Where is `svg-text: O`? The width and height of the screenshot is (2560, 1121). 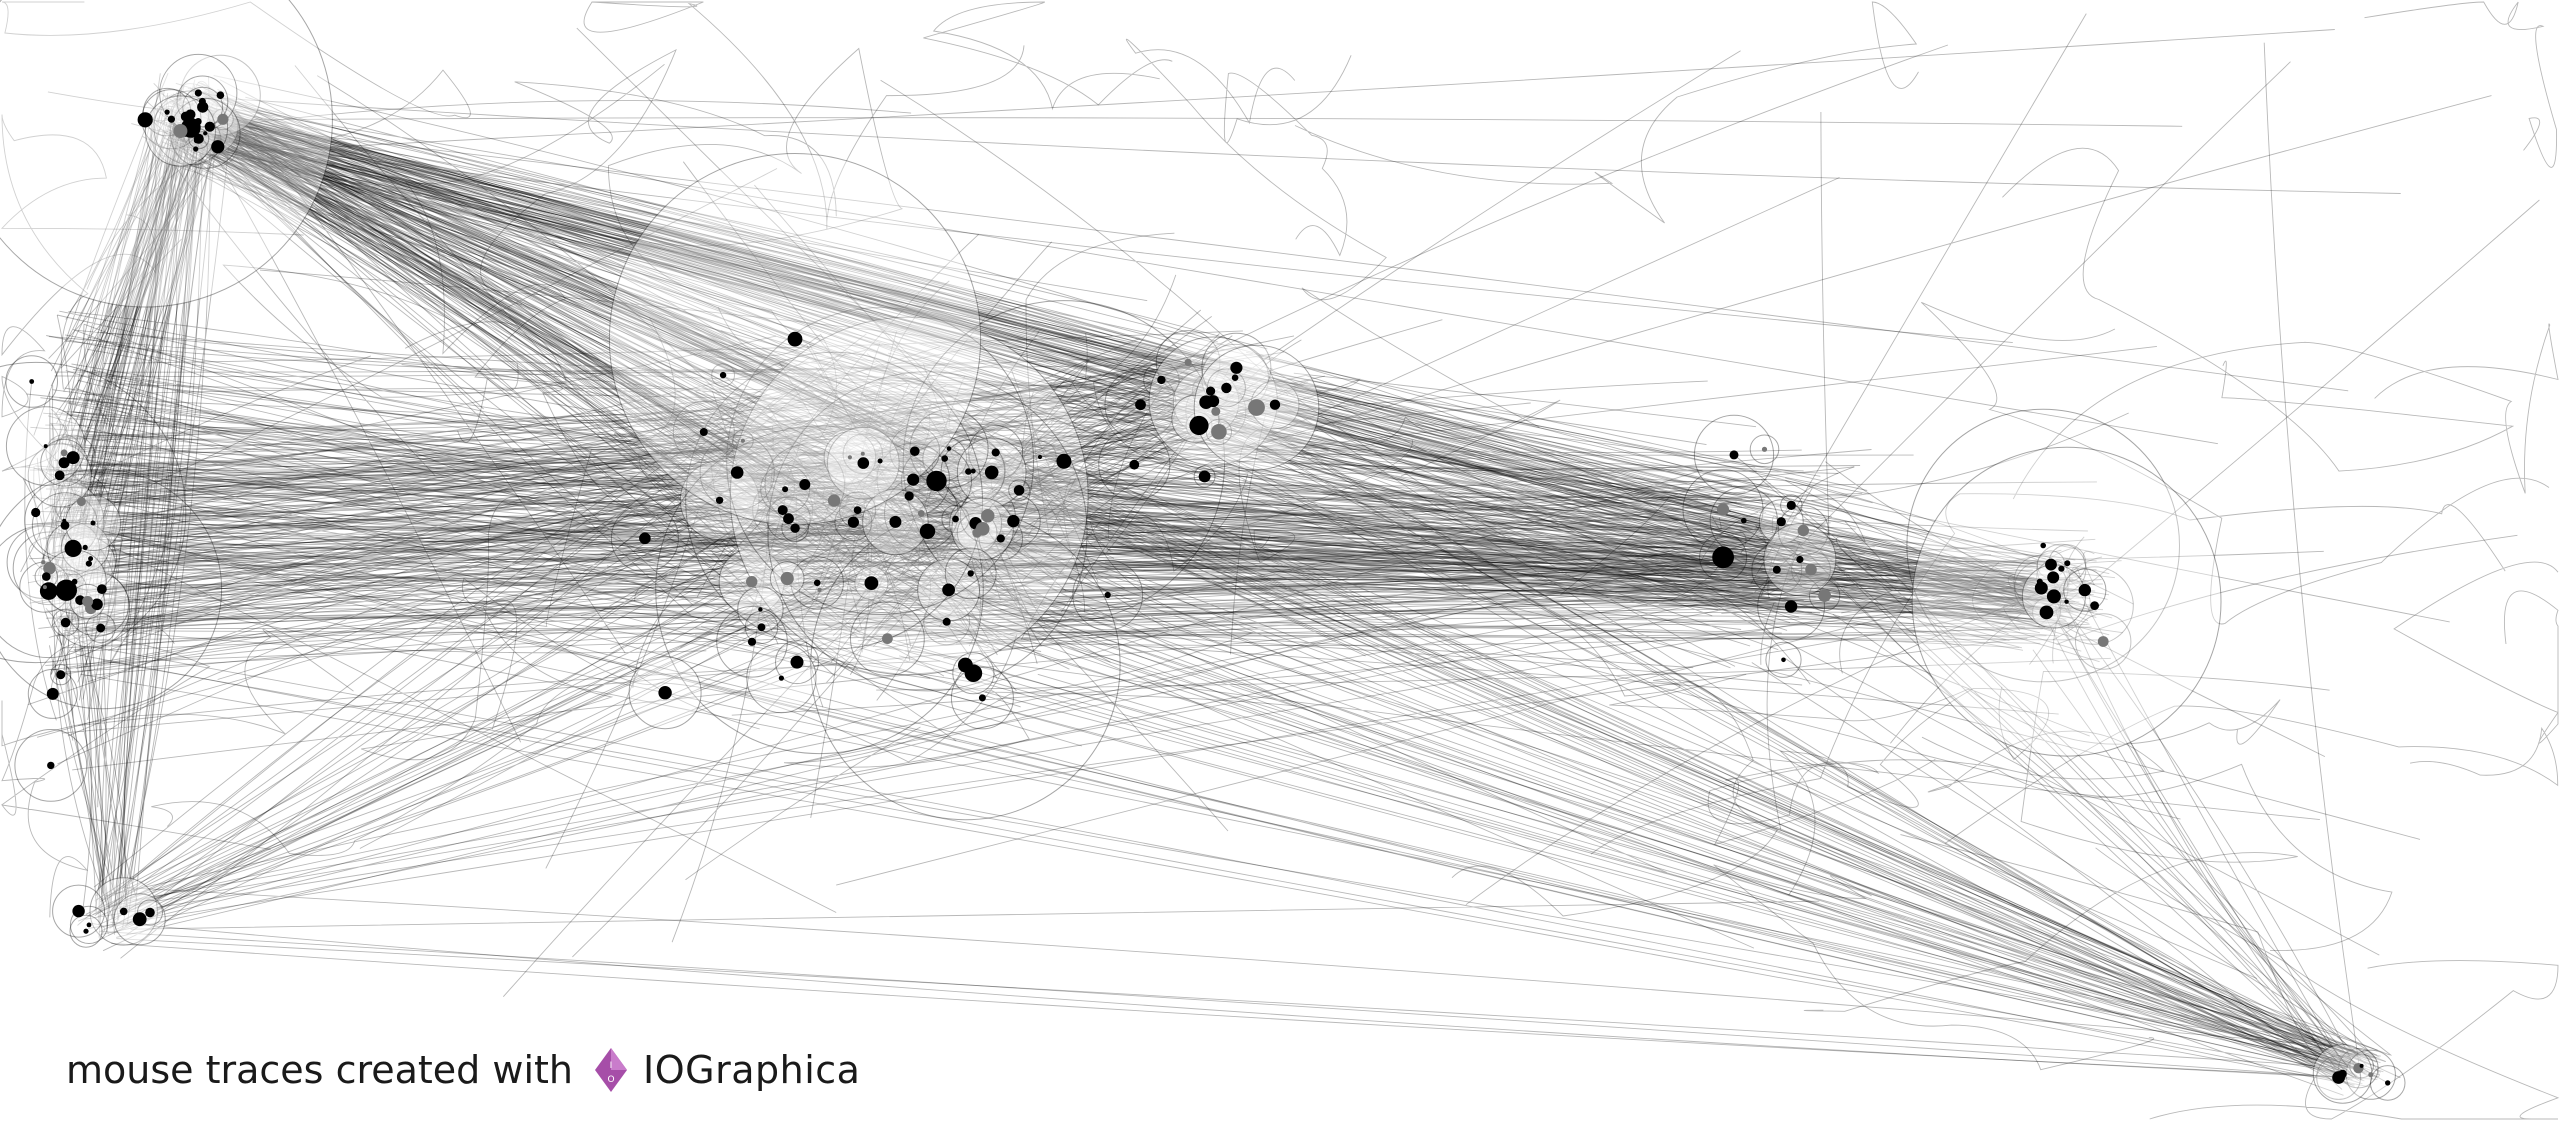 svg-text: O is located at coordinates (610, 1080).